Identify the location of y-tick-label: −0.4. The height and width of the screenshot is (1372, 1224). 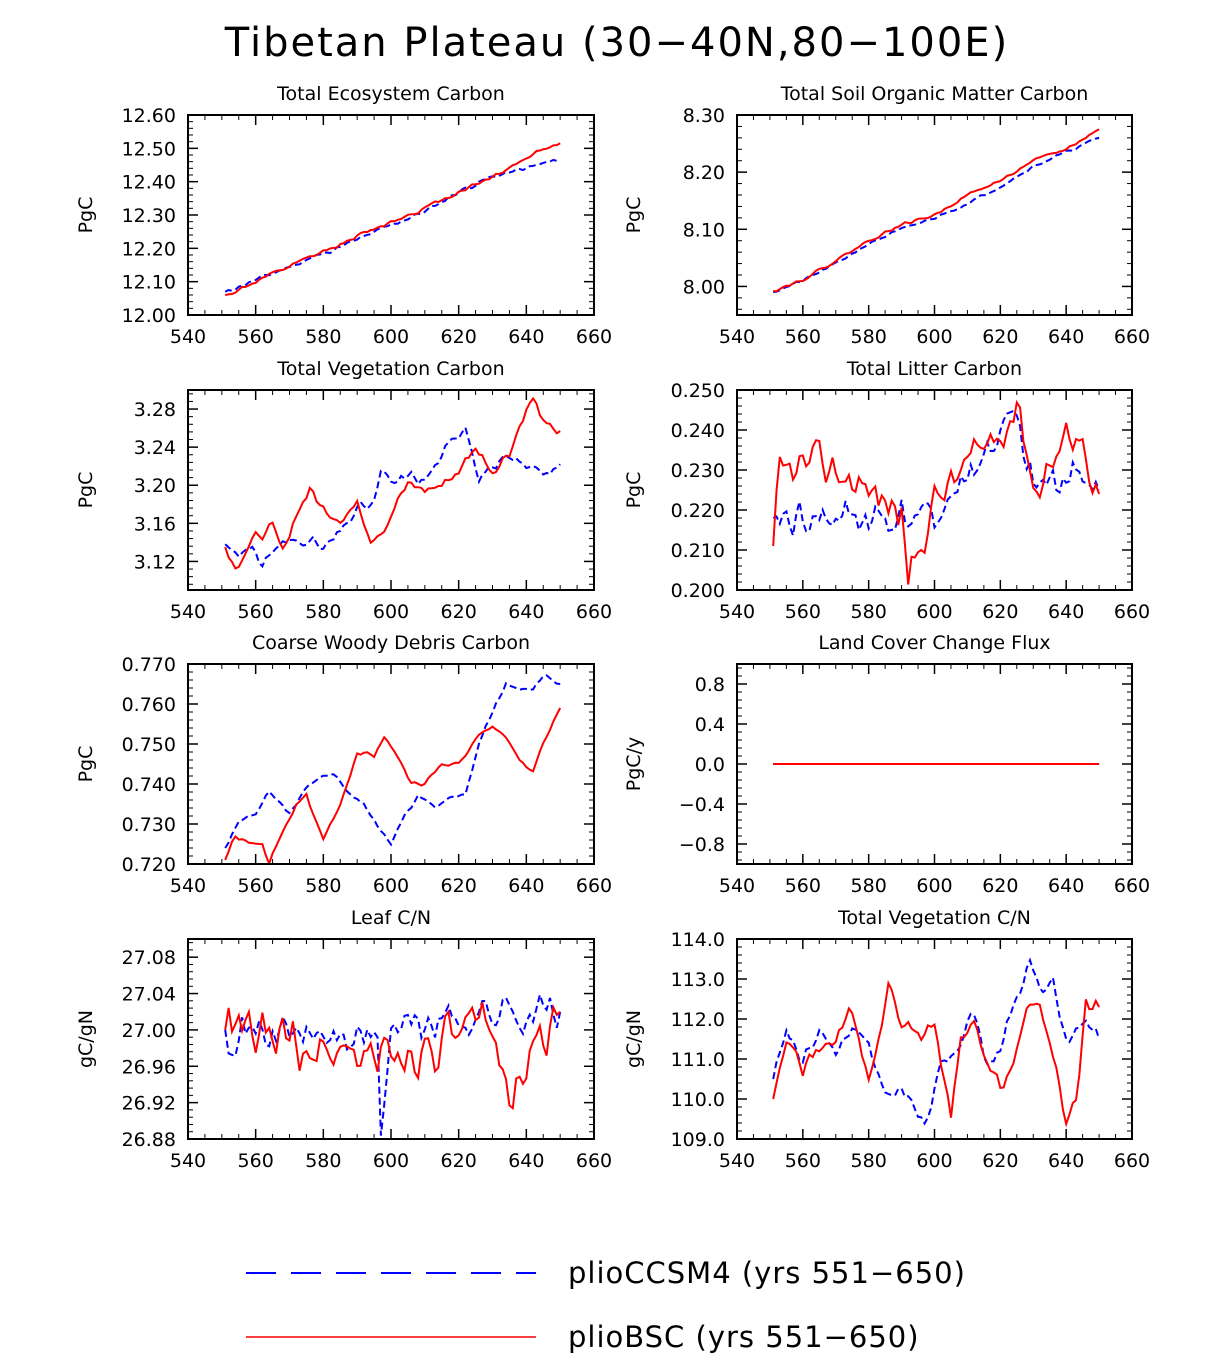
(702, 805).